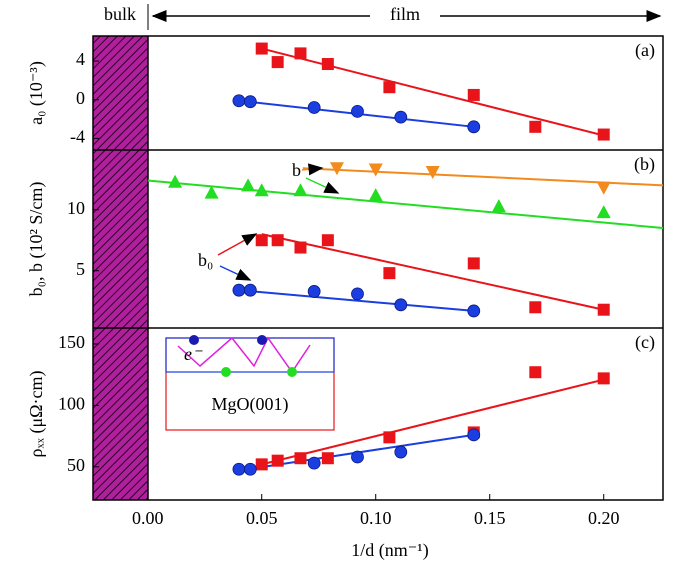  I want to click on x-tick-label: 0.20, so click(604, 518).